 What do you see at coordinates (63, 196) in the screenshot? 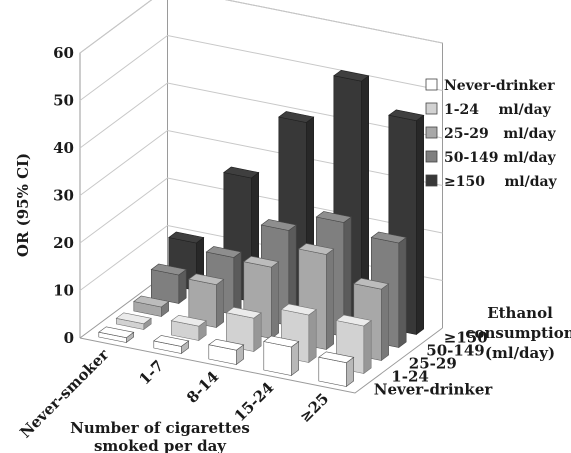
I see `y-tick-label: 30` at bounding box center [63, 196].